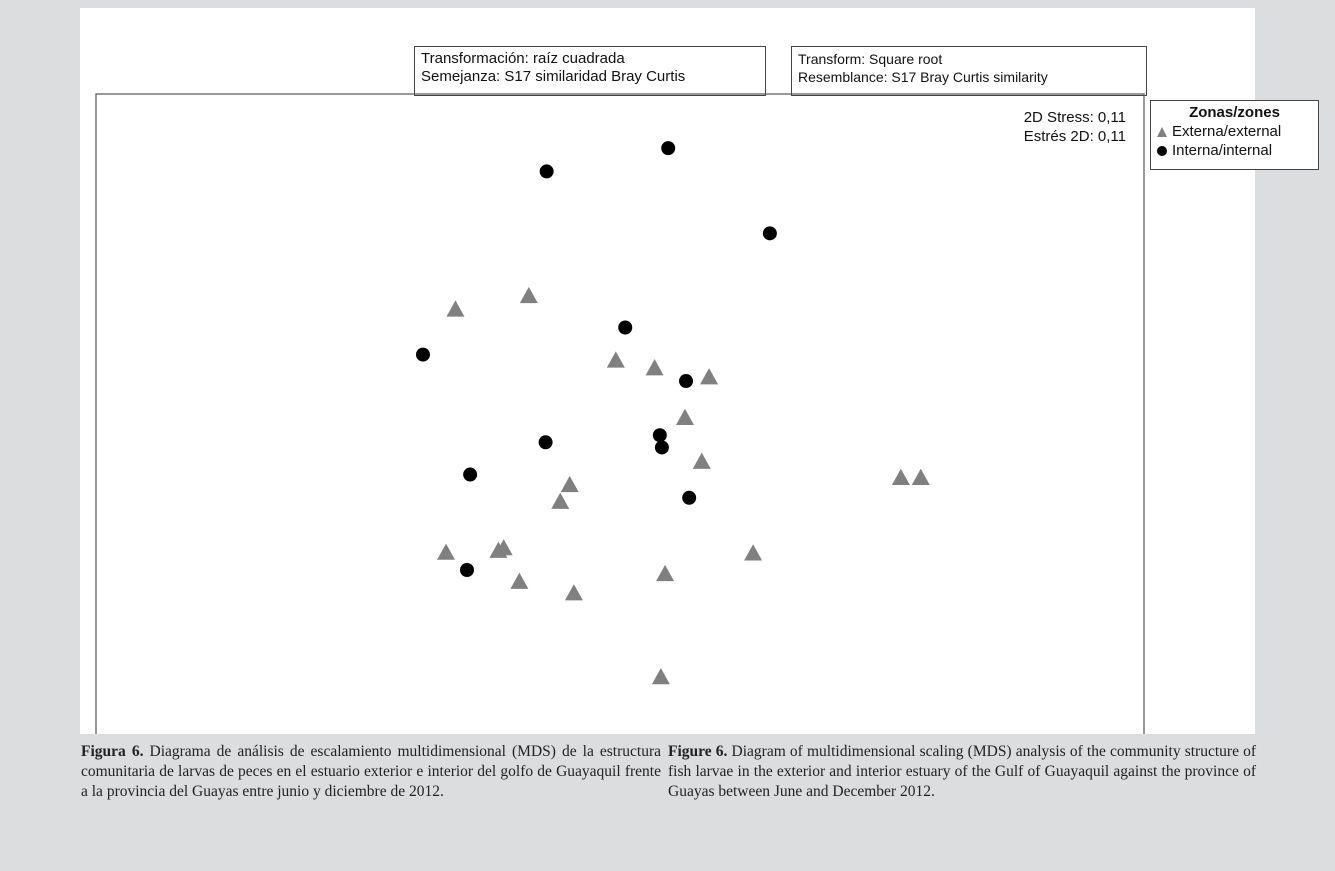  Describe the element at coordinates (698, 751) in the screenshot. I see `caption-en-label: Figure 6.` at that location.